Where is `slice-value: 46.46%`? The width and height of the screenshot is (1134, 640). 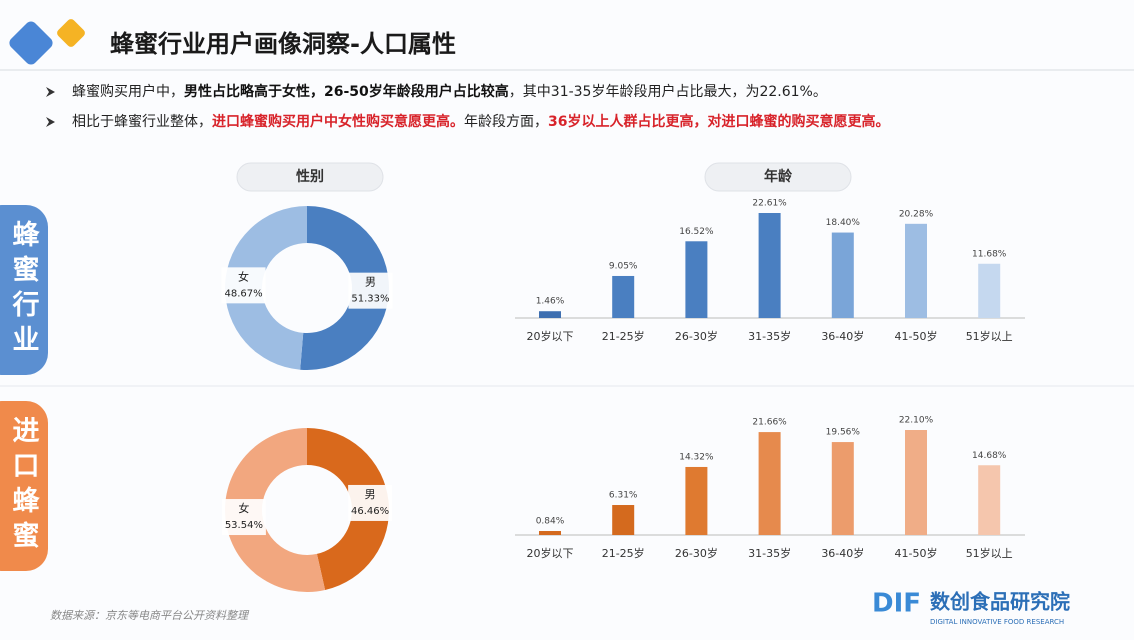
slice-value: 46.46% is located at coordinates (370, 511).